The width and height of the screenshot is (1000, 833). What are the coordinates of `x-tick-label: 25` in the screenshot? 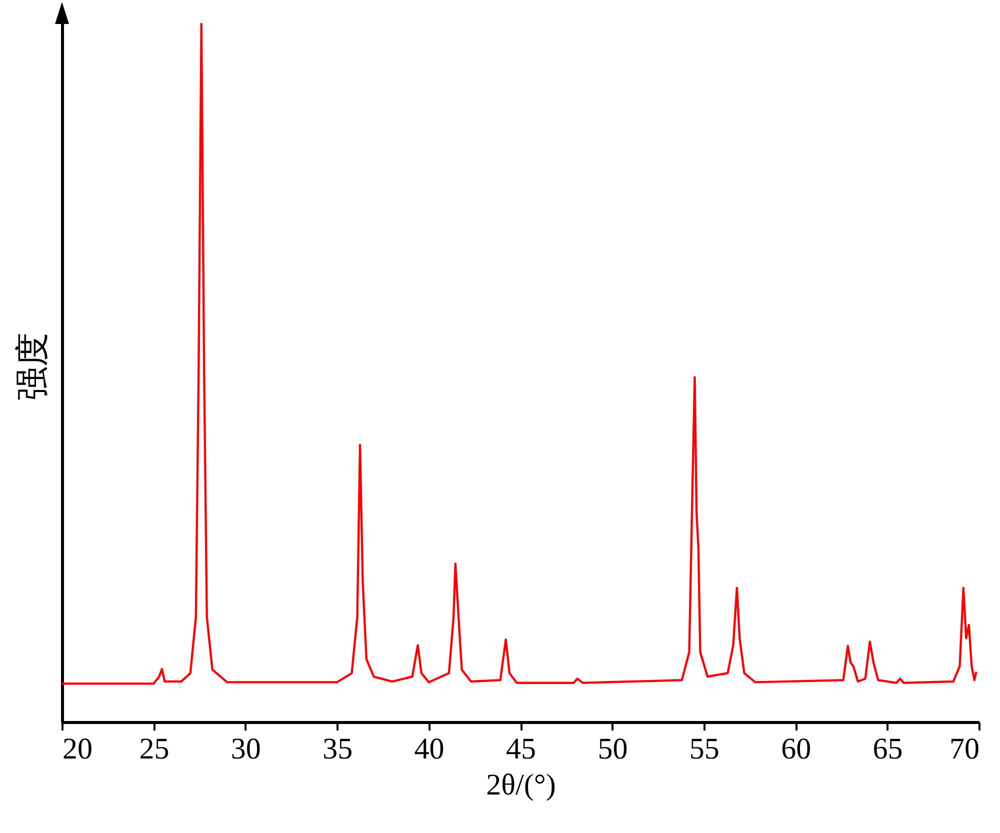 It's located at (154, 749).